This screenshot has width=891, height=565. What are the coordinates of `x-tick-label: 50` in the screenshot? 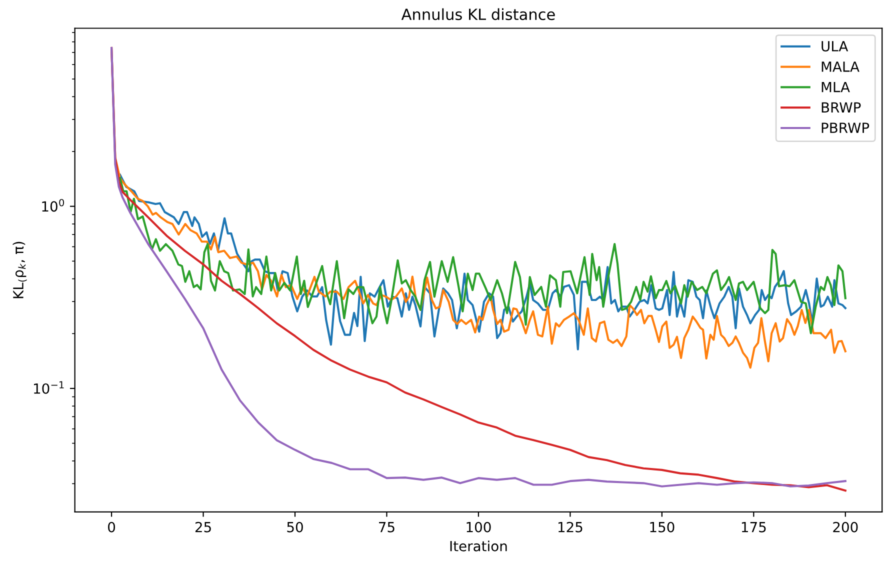 It's located at (295, 527).